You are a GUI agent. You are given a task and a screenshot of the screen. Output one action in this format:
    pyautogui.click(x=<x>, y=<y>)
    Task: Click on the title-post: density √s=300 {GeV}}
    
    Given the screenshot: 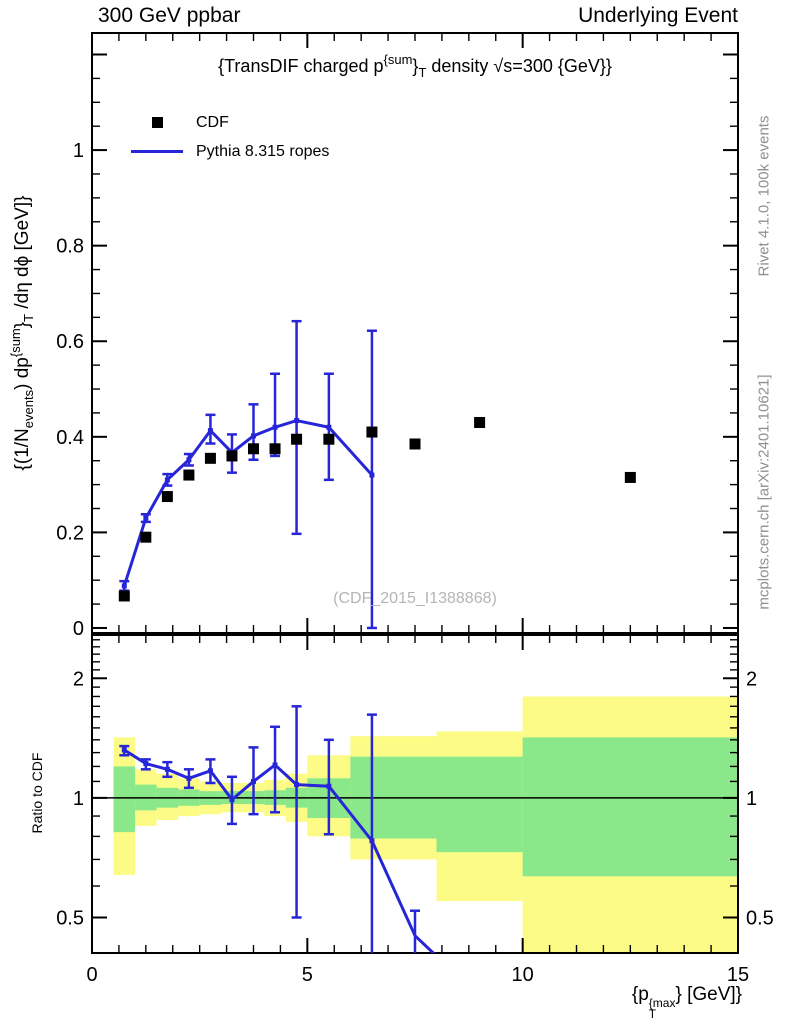 What is the action you would take?
    pyautogui.click(x=519, y=66)
    